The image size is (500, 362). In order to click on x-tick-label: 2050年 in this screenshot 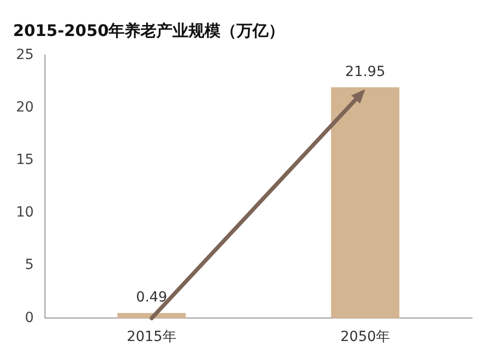, I will do `click(365, 337)`.